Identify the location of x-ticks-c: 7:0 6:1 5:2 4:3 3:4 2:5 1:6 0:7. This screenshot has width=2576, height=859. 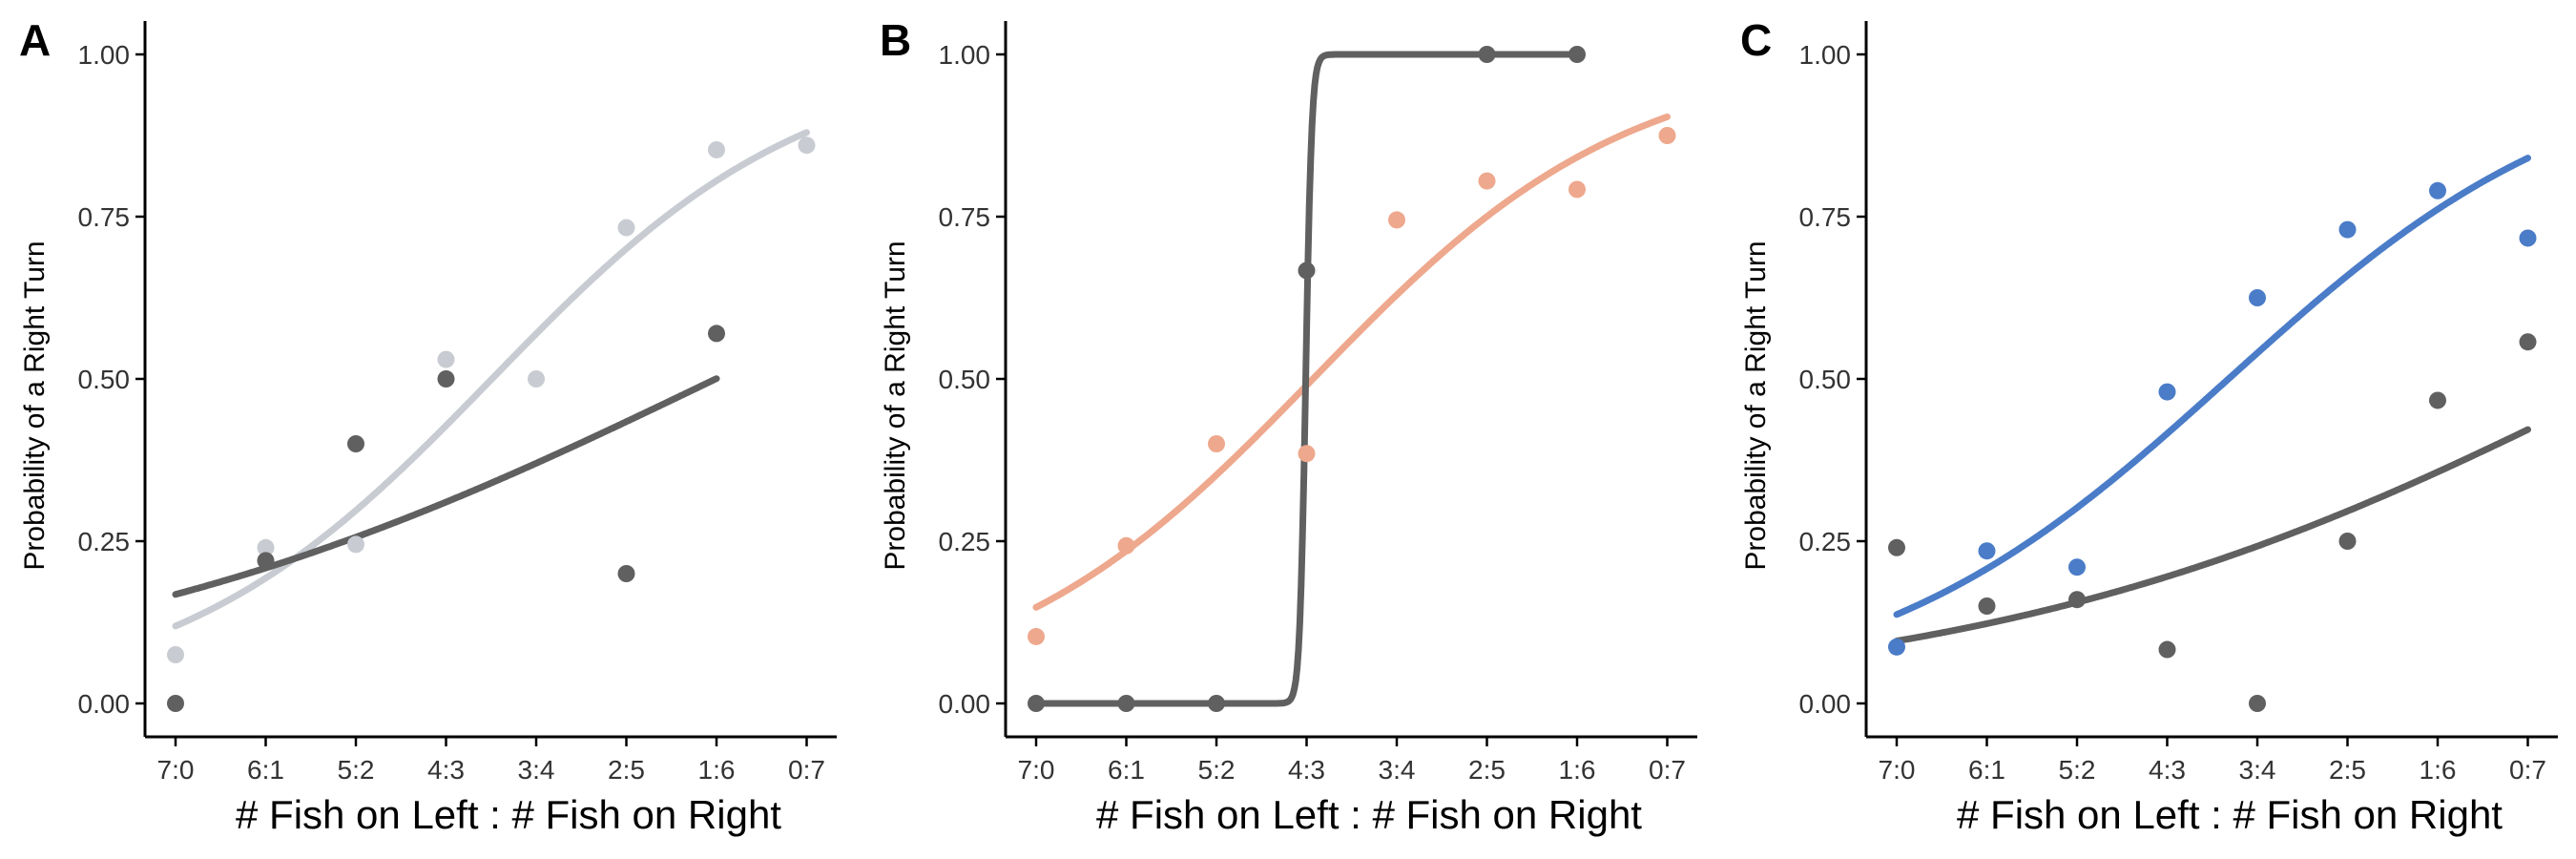
(2212, 761).